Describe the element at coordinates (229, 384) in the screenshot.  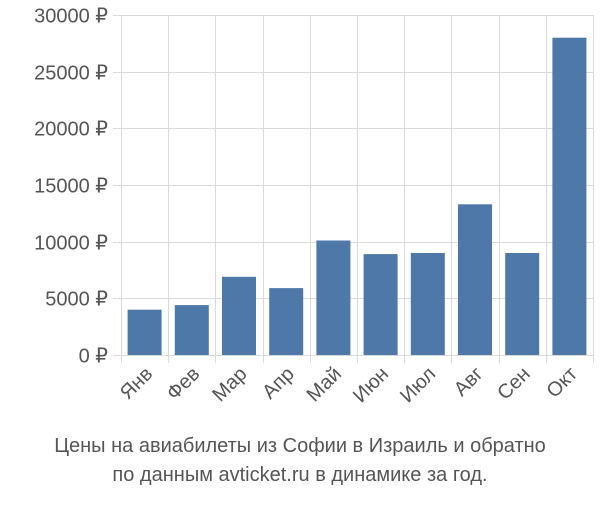
I see `x-tick-label: Мар` at that location.